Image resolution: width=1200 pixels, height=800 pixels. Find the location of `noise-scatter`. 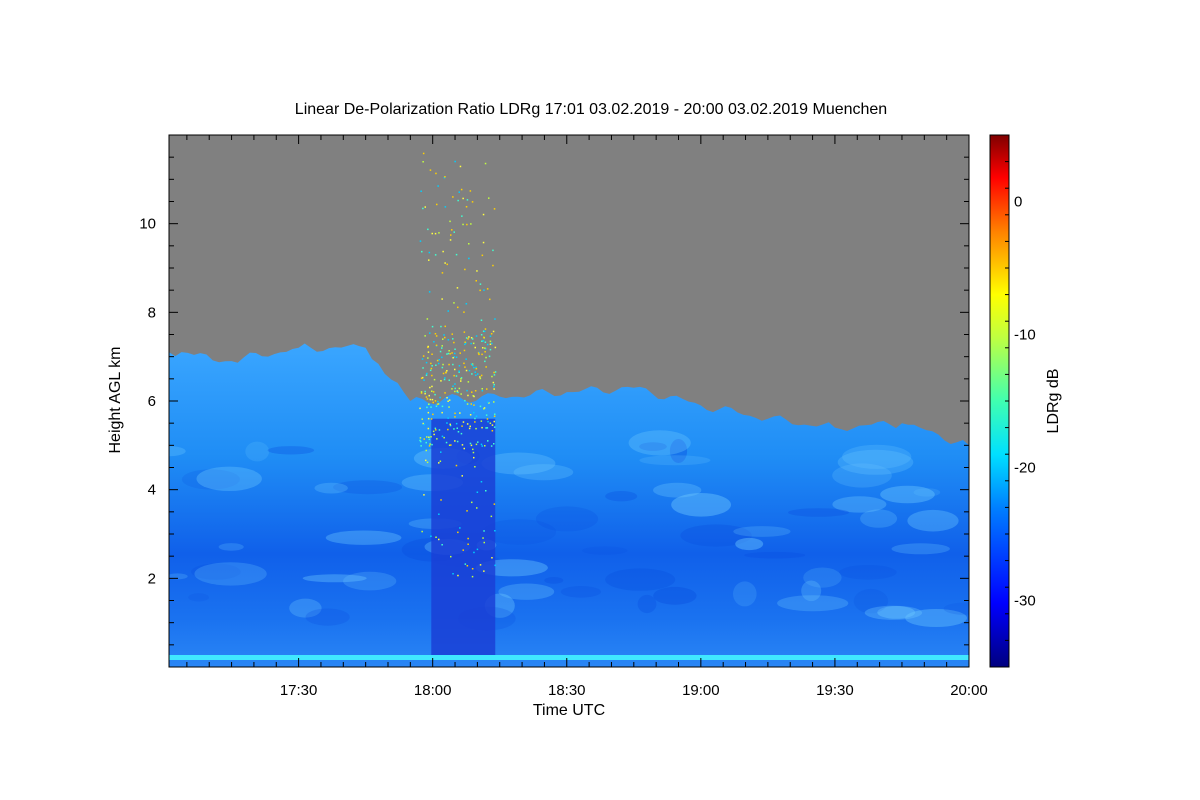

noise-scatter is located at coordinates (458, 365).